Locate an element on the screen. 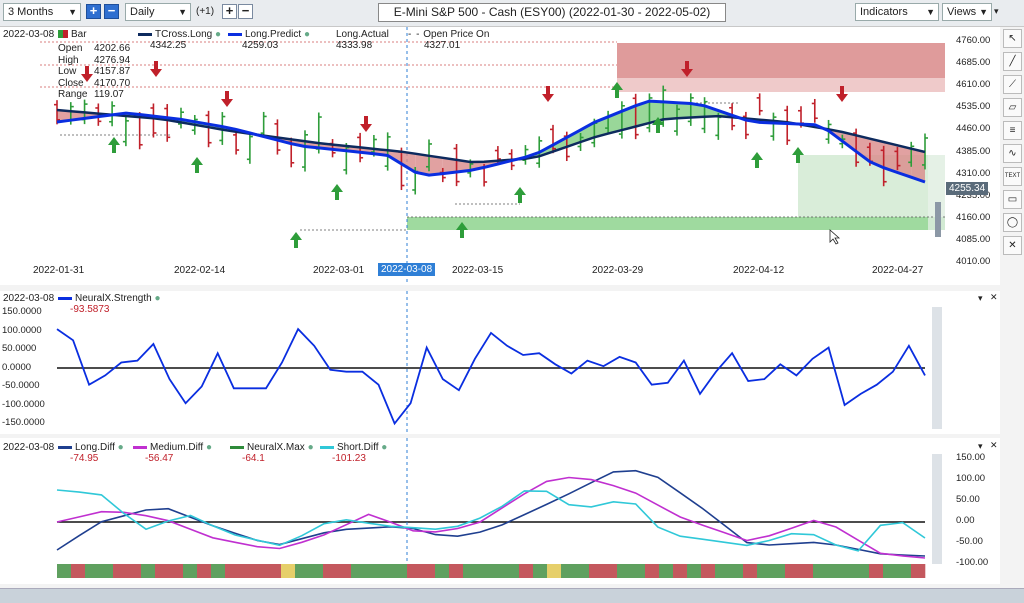 The width and height of the screenshot is (1024, 603). ohlc-open-label: Open is located at coordinates (70, 48).